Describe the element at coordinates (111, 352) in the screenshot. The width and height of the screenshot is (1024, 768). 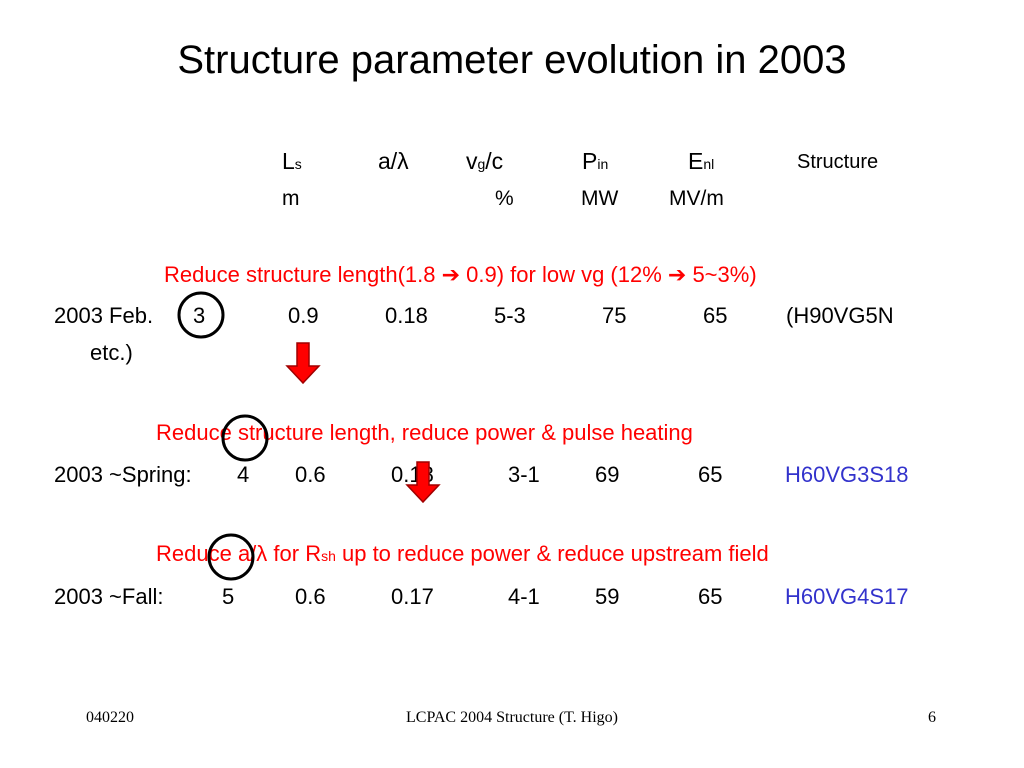
I see `value-structure-continued: etc.)` at that location.